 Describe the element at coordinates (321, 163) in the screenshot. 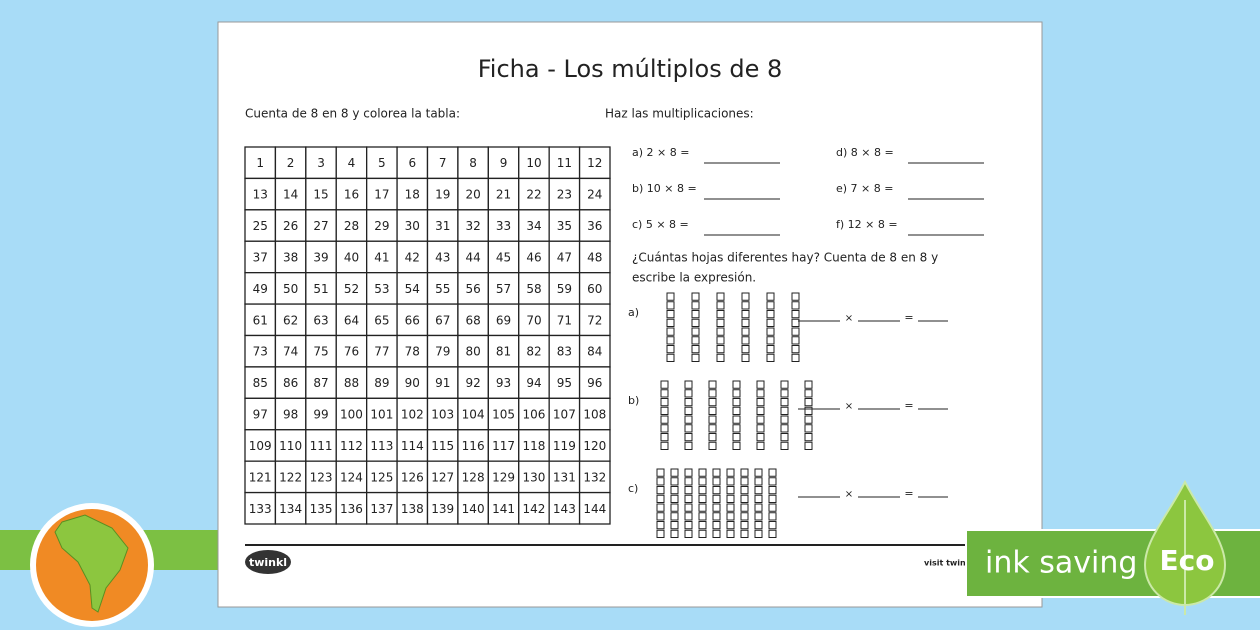

I see `cell-number: 3` at that location.